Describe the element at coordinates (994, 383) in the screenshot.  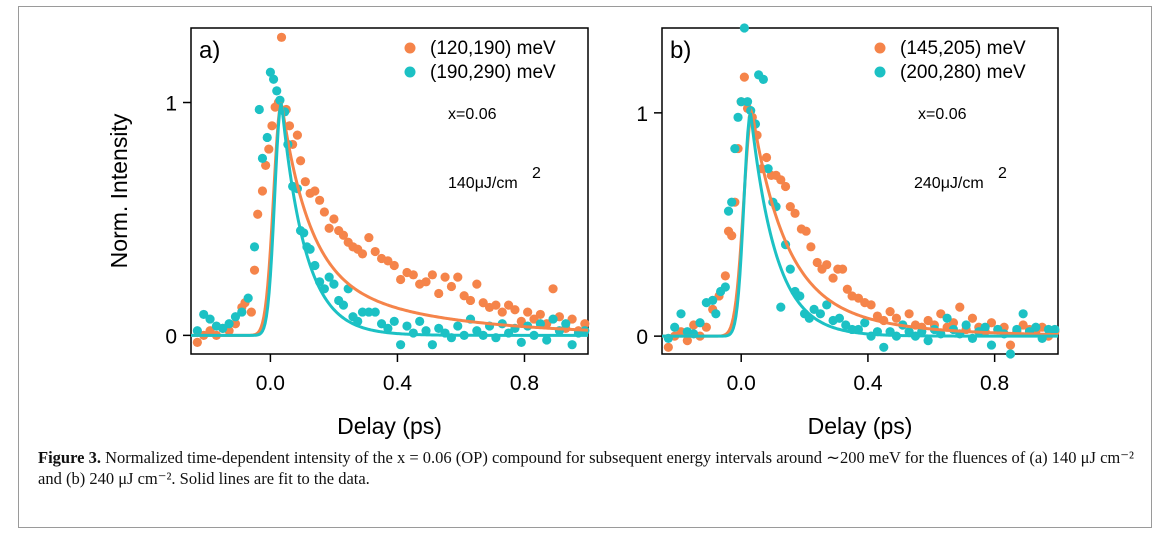
I see `x-tick-label: 0.8` at that location.